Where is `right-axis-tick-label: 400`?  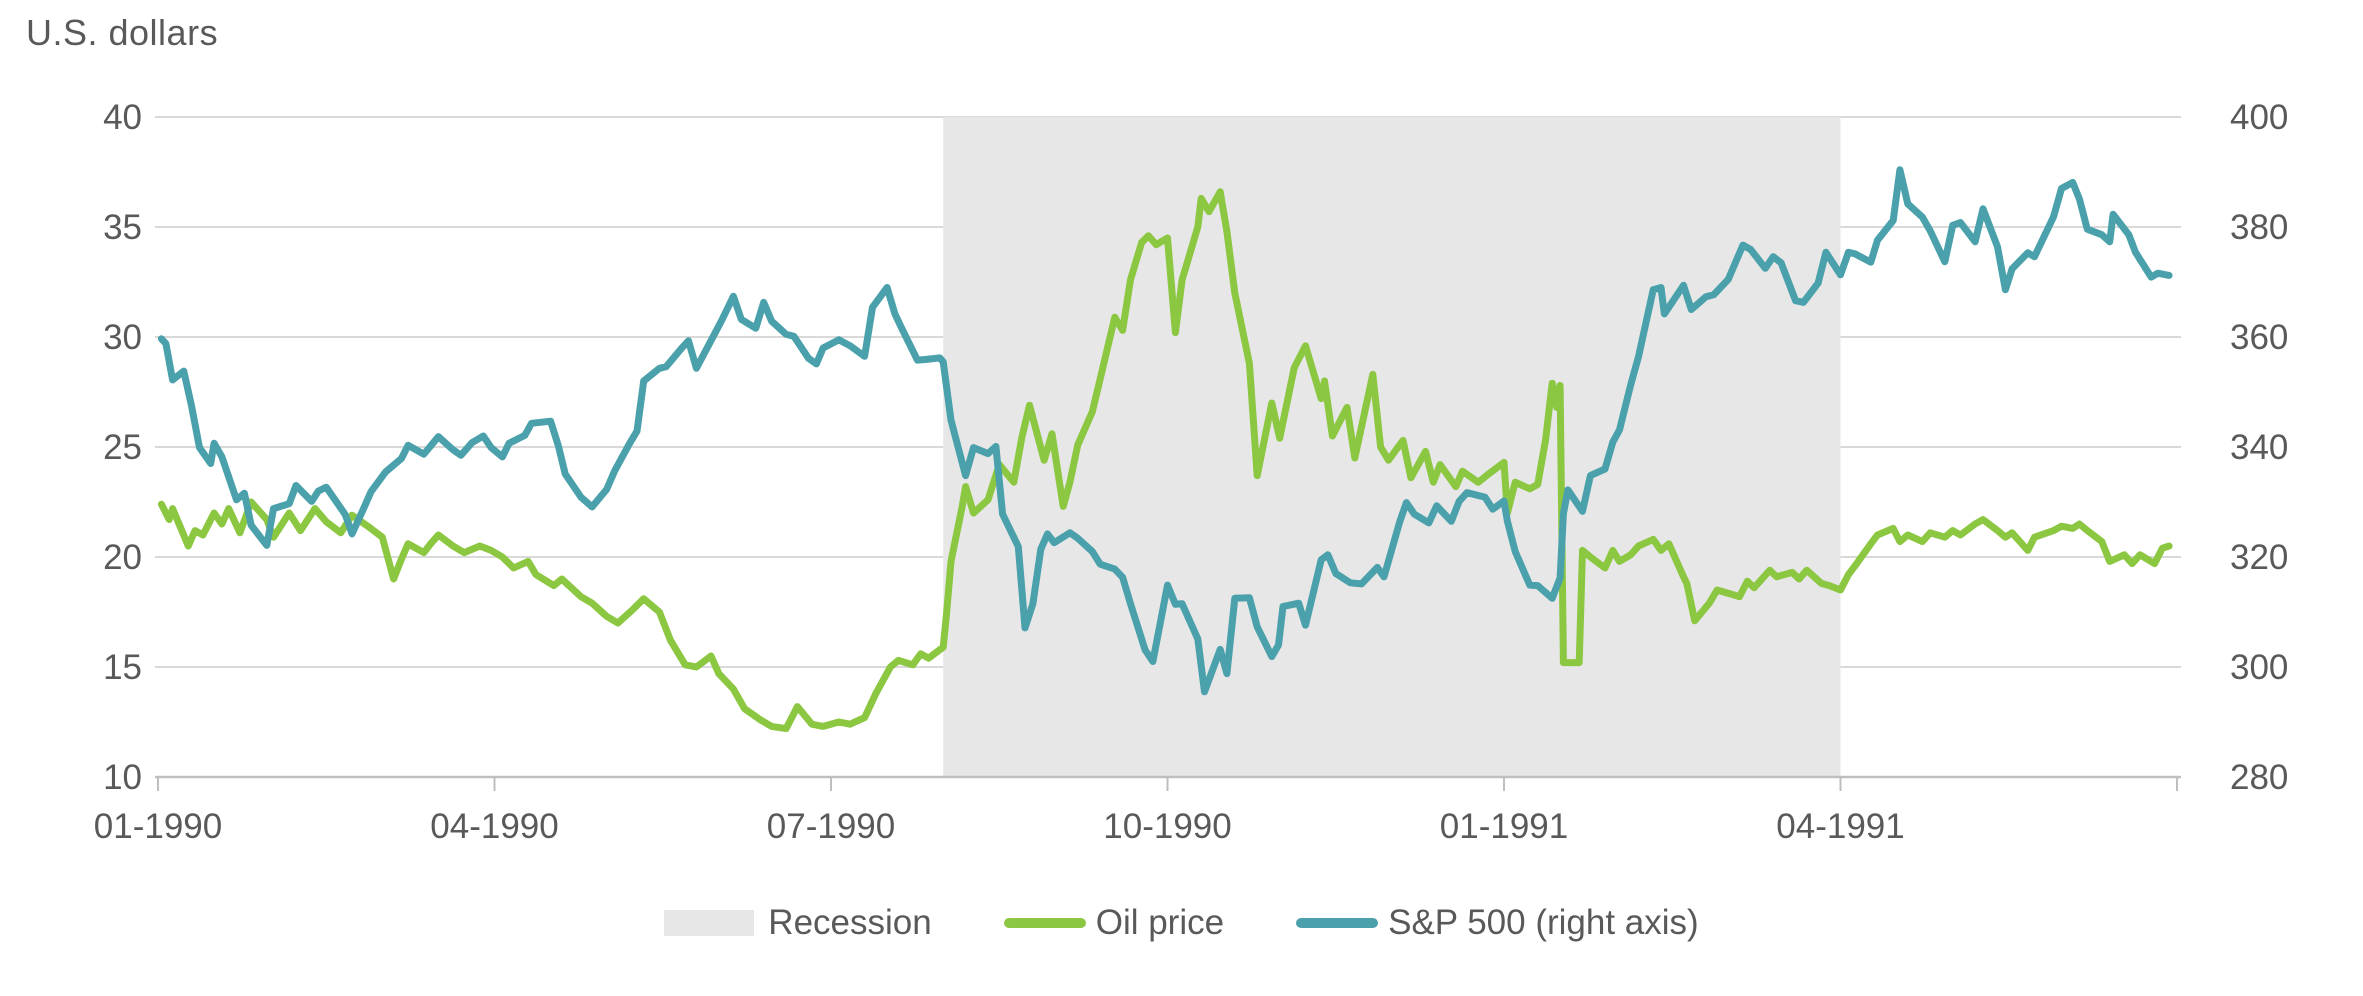 right-axis-tick-label: 400 is located at coordinates (2259, 117).